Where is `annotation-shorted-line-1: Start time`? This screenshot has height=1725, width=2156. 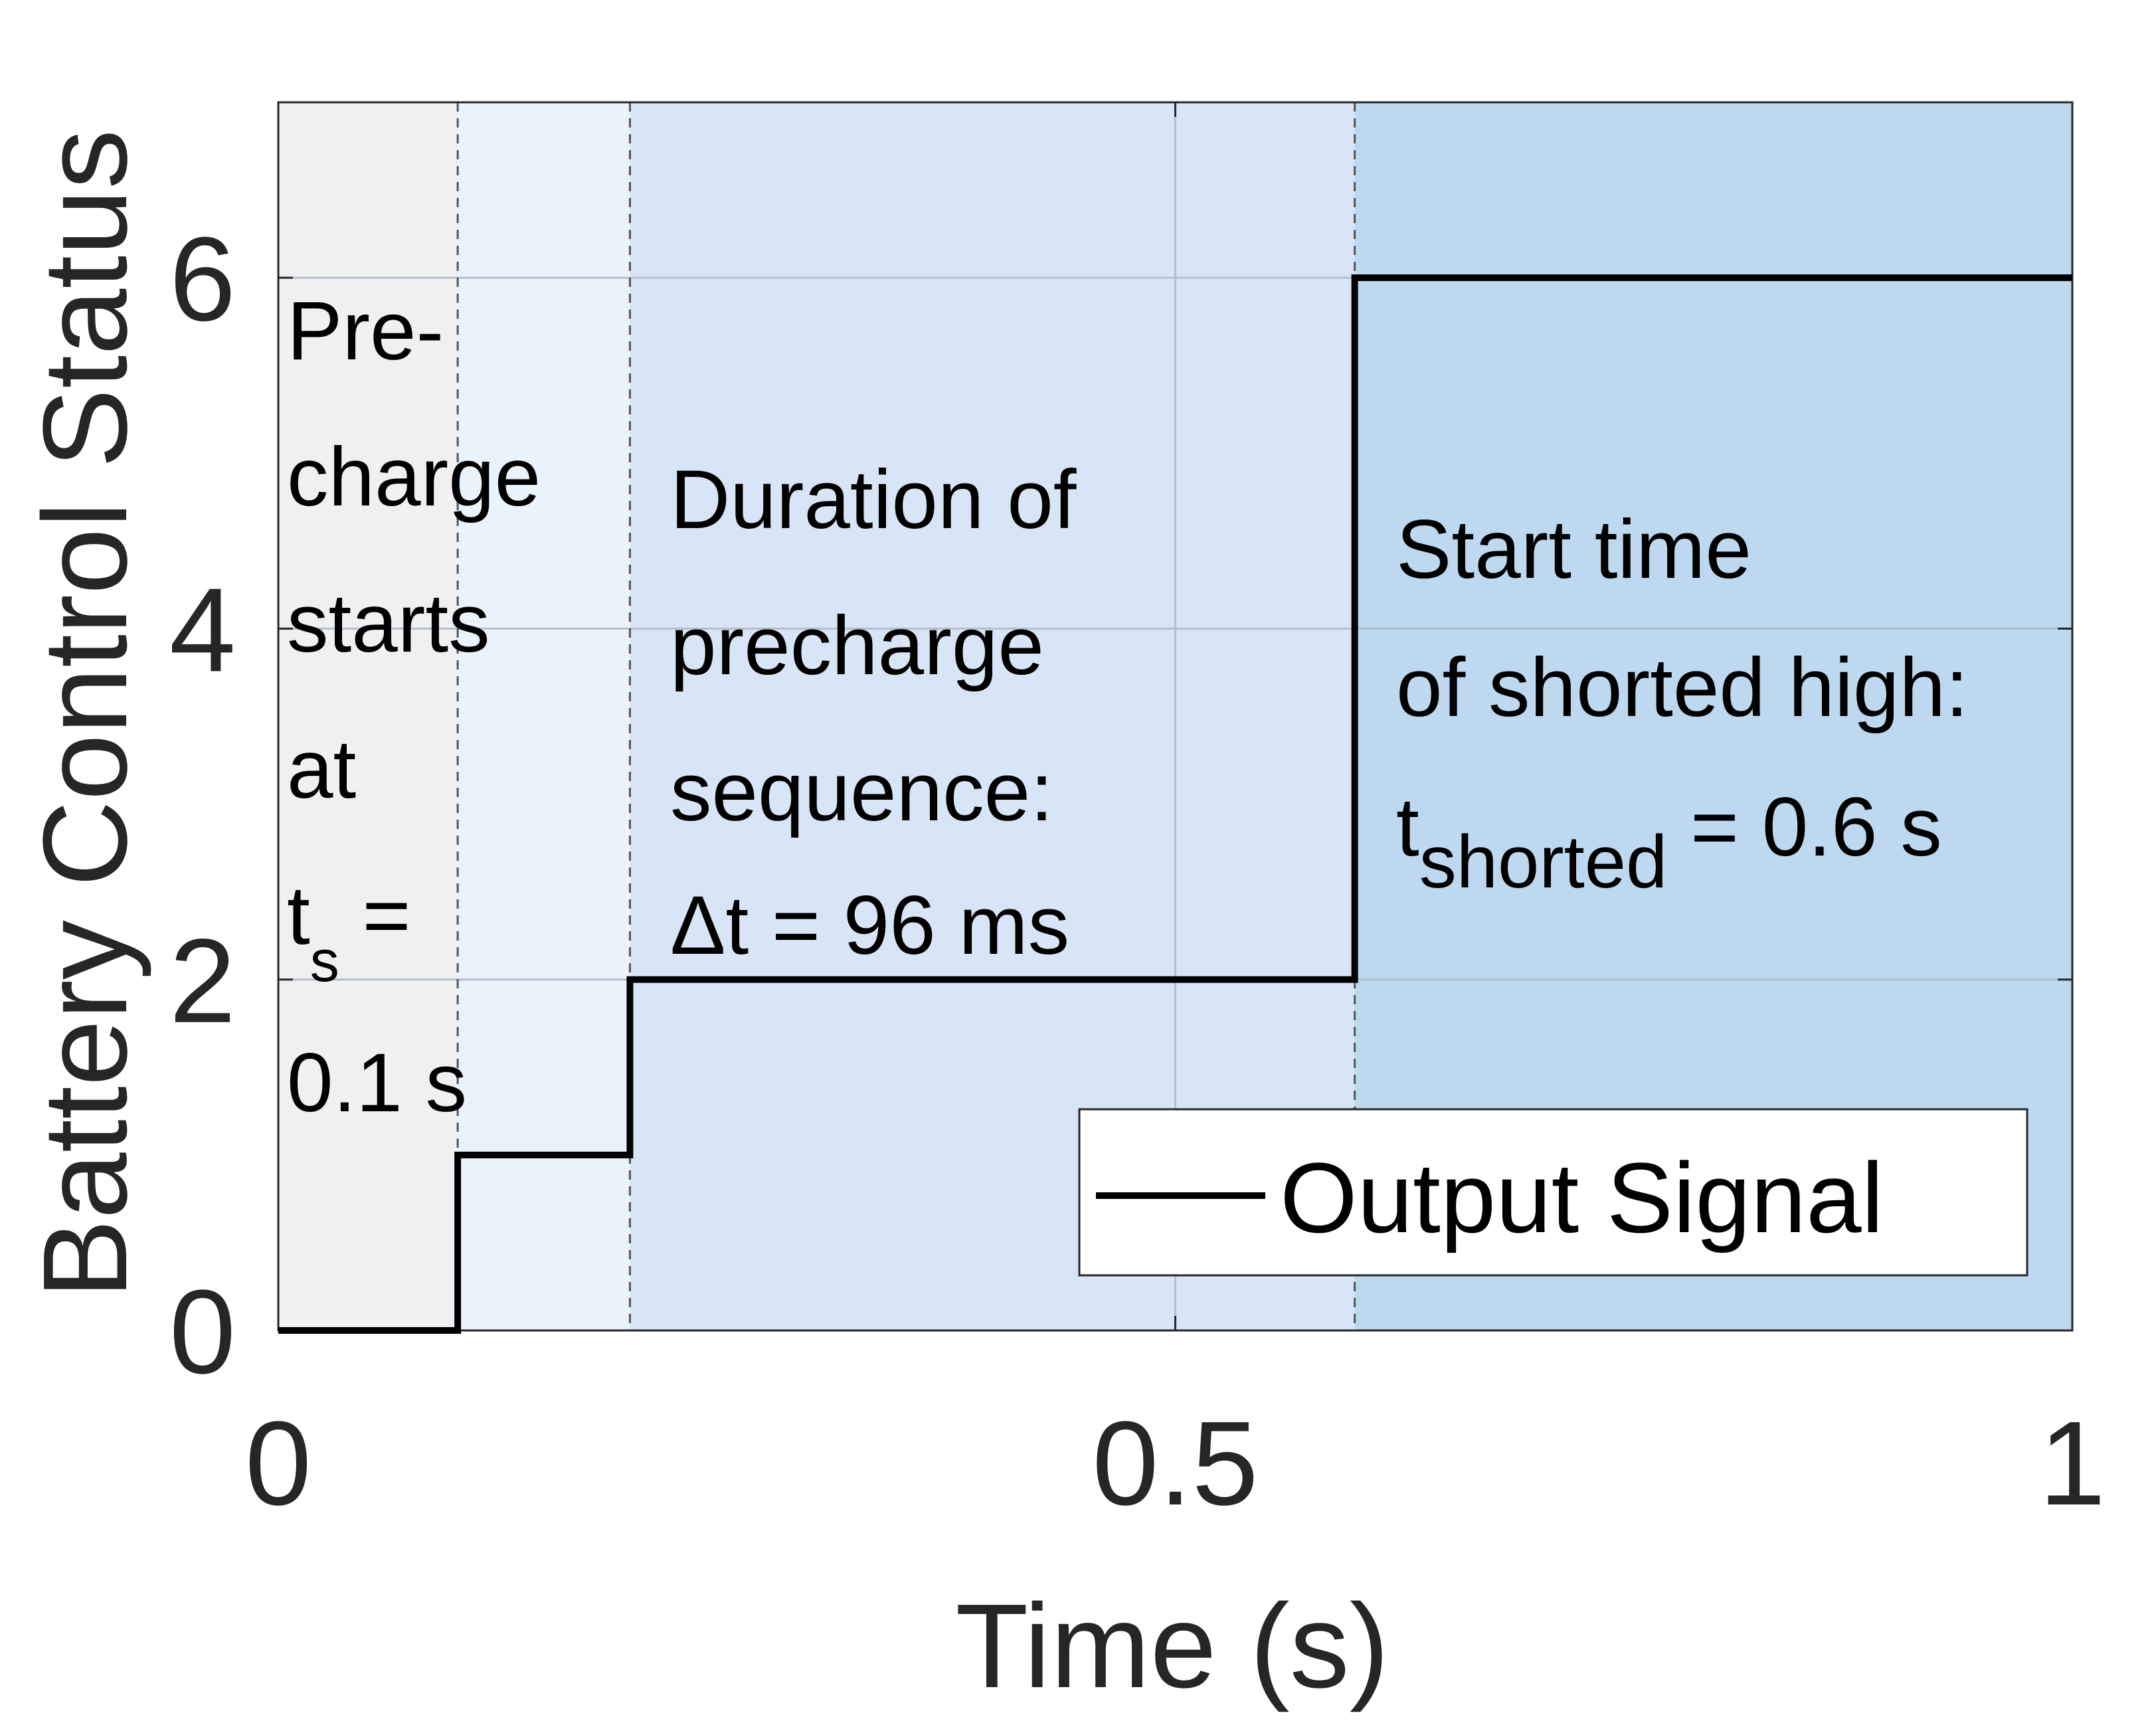 annotation-shorted-line-1: Start time is located at coordinates (1574, 549).